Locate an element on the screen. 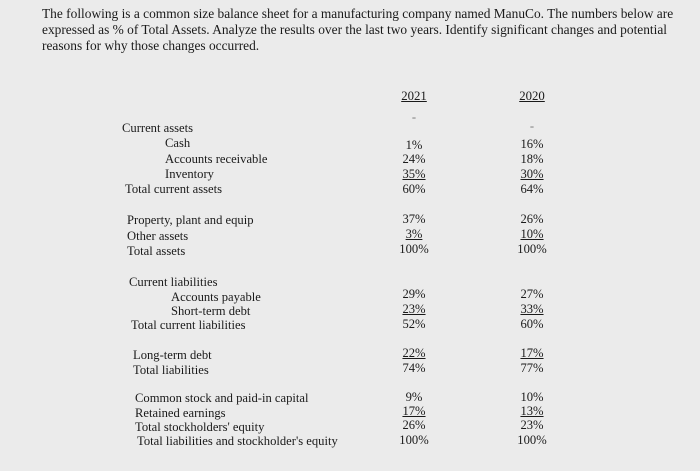  cell-ppe-2020: 26% is located at coordinates (532, 219).